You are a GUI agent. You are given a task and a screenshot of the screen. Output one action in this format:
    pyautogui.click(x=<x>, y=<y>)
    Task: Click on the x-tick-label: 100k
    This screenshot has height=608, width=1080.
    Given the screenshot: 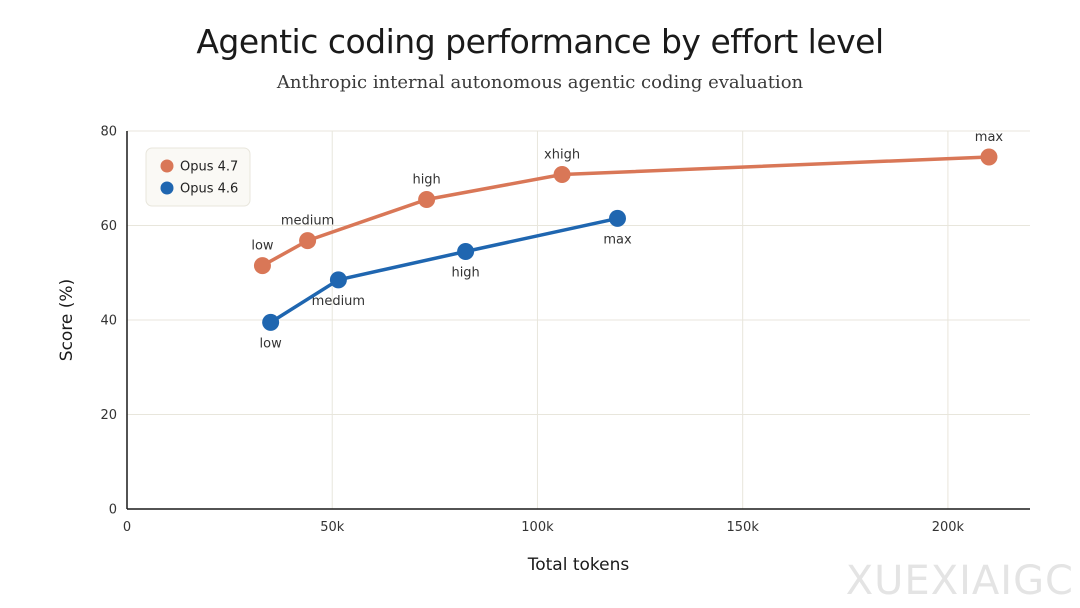 What is the action you would take?
    pyautogui.click(x=537, y=527)
    